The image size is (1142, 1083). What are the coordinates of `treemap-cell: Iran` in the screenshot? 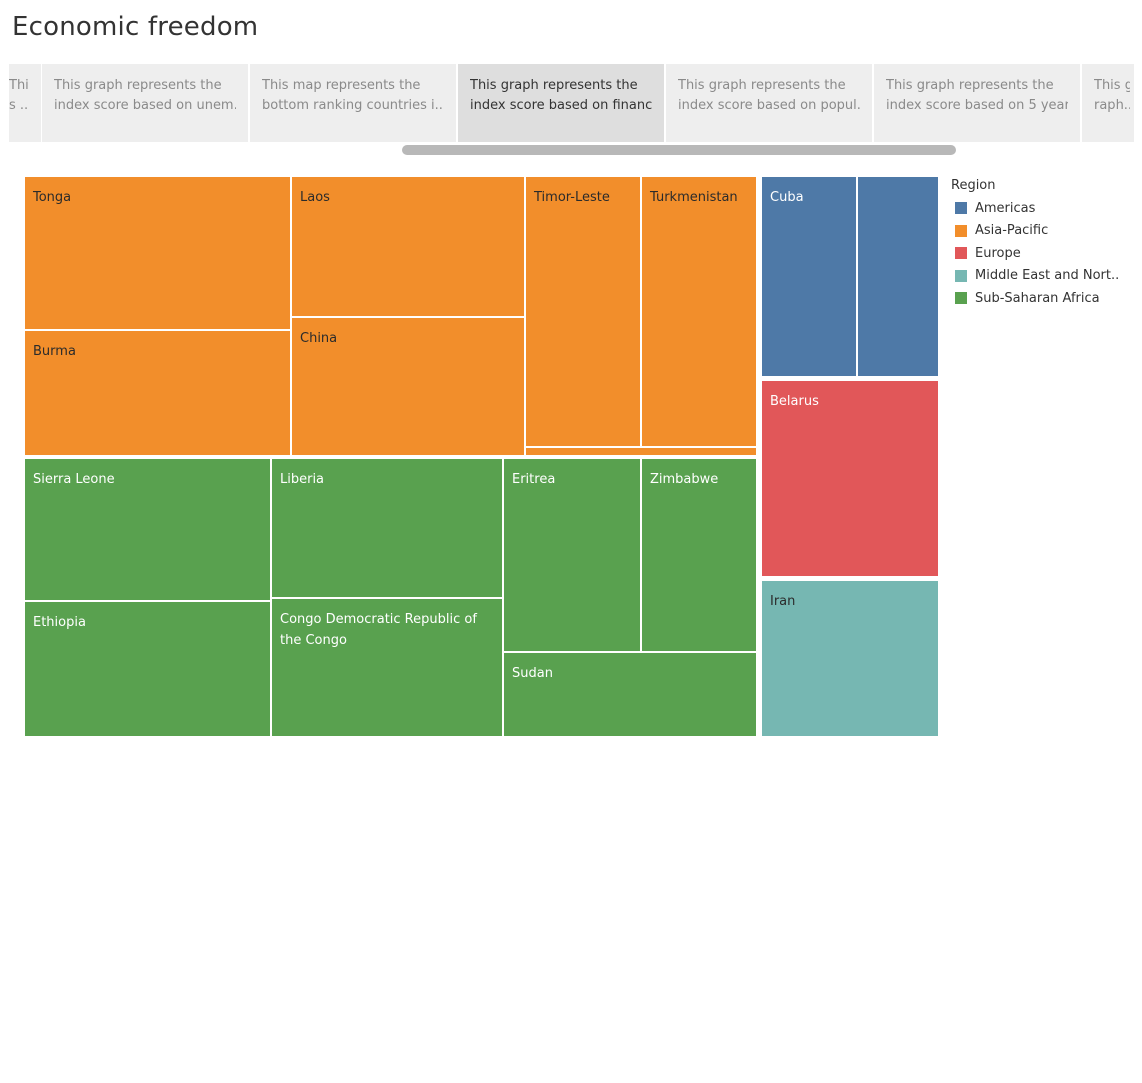 It's located at (850, 658).